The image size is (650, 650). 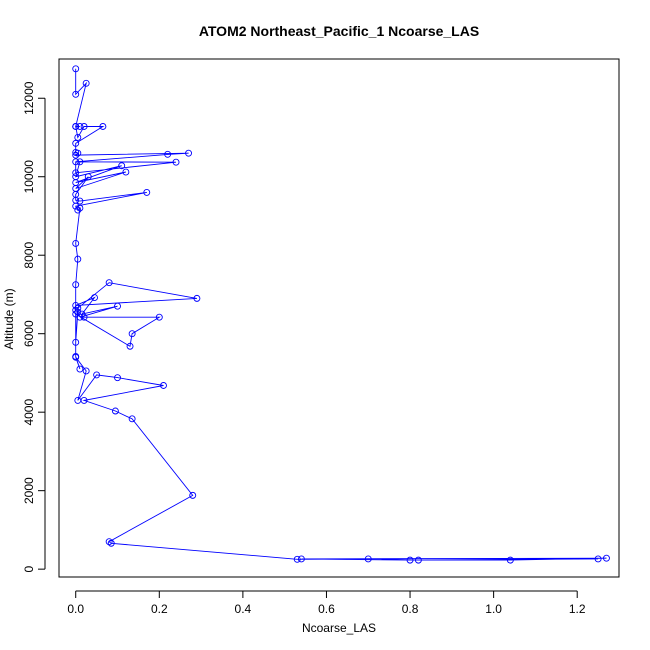 What do you see at coordinates (410, 609) in the screenshot?
I see `x-tick-label: 0.8` at bounding box center [410, 609].